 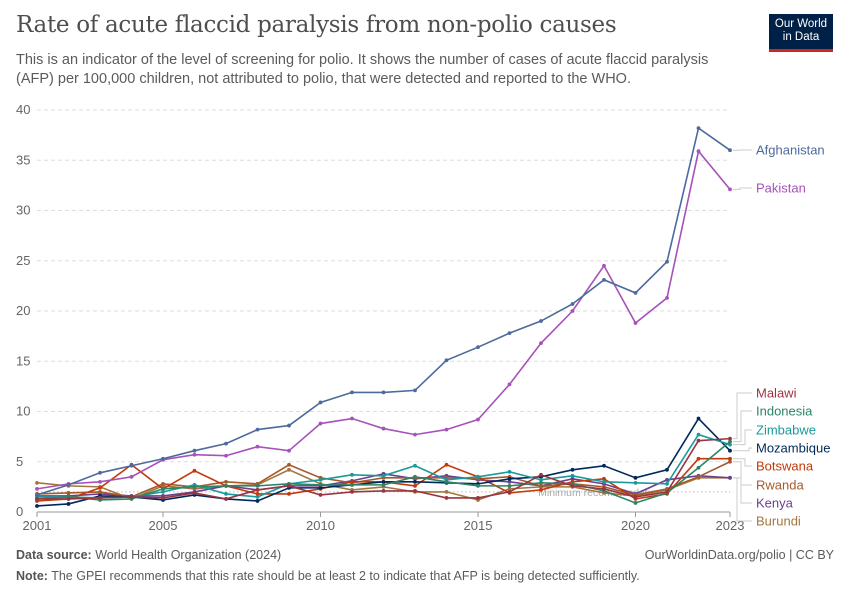 What do you see at coordinates (785, 466) in the screenshot?
I see `series-label-botswana: Botswana` at bounding box center [785, 466].